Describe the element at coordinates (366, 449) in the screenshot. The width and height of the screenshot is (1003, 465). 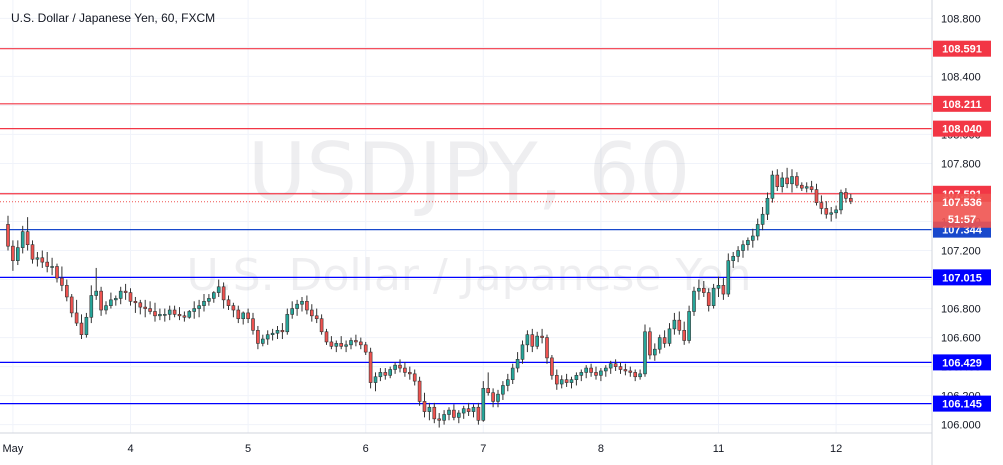
I see `time-tick-label: 6` at that location.